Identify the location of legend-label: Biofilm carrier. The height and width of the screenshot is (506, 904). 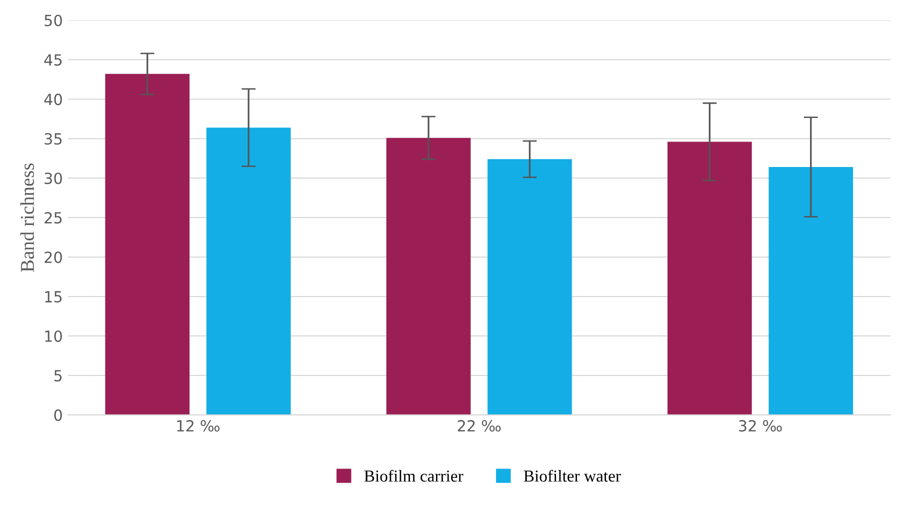
(414, 476).